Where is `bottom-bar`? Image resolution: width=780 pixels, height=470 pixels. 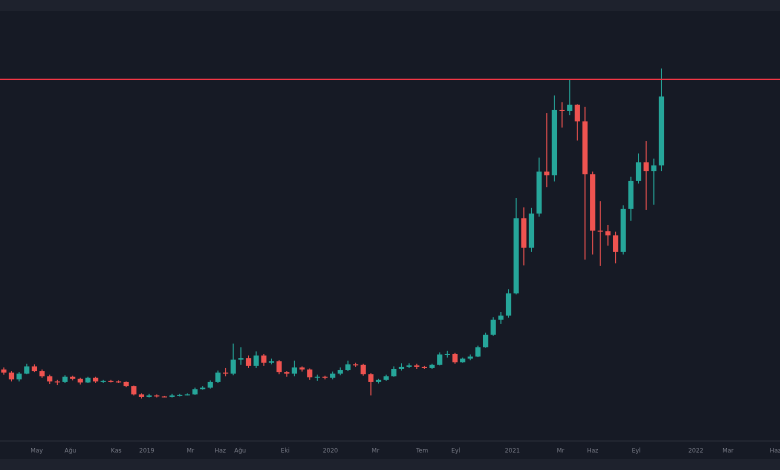 bottom-bar is located at coordinates (390, 464).